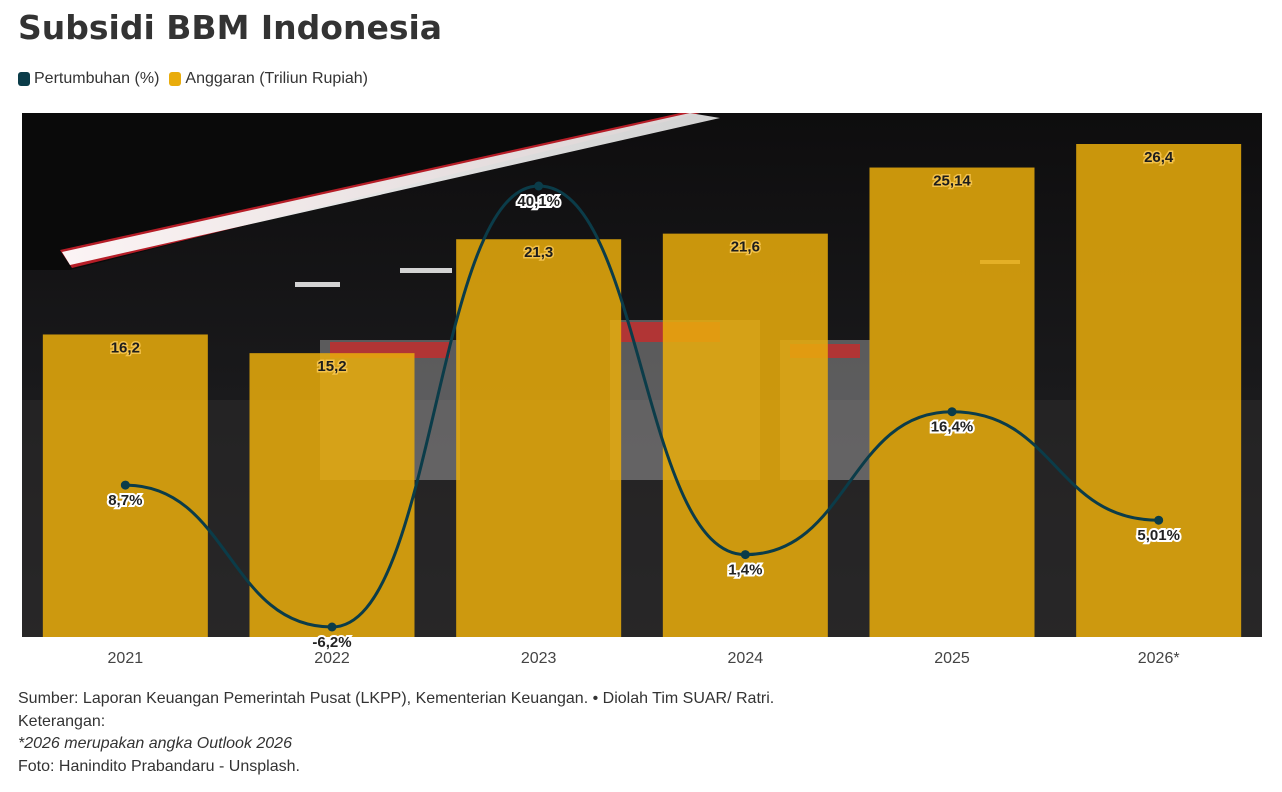 The image size is (1282, 792). What do you see at coordinates (332, 627) in the screenshot?
I see `growth-point-2022` at bounding box center [332, 627].